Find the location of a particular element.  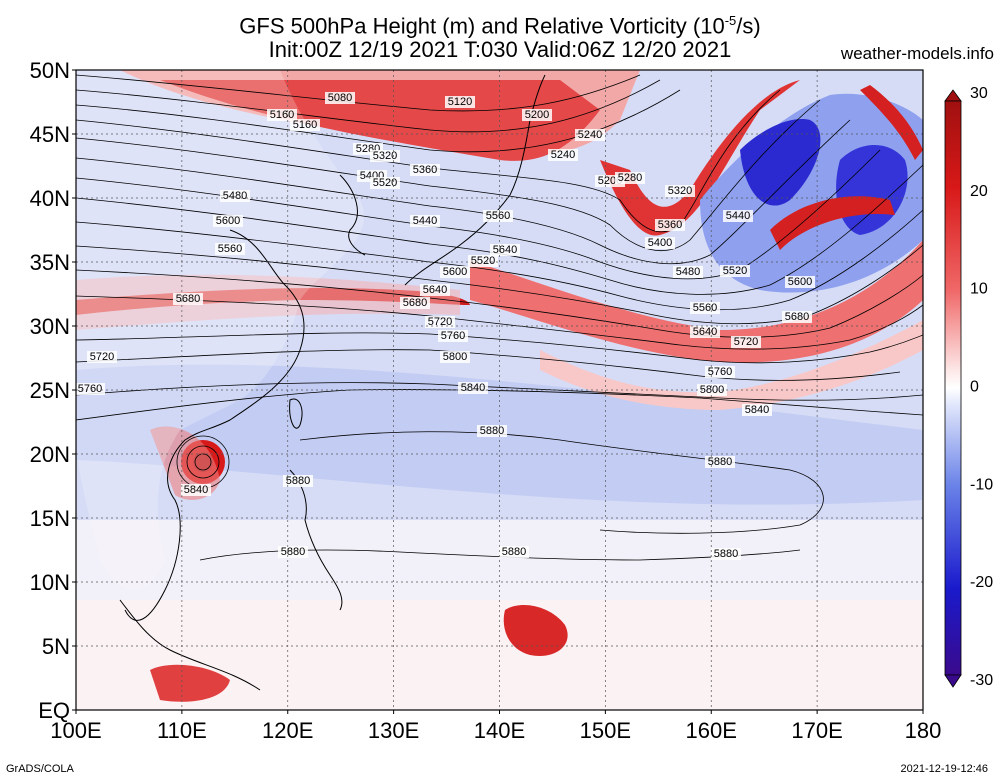

footer-credit: GrADS/COLA is located at coordinates (40, 769).